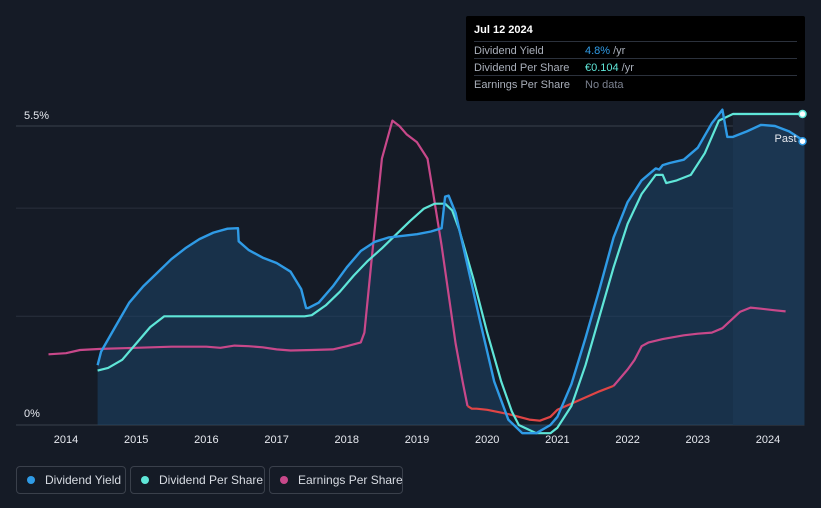  What do you see at coordinates (32, 414) in the screenshot?
I see `y-tick-label: 0%` at bounding box center [32, 414].